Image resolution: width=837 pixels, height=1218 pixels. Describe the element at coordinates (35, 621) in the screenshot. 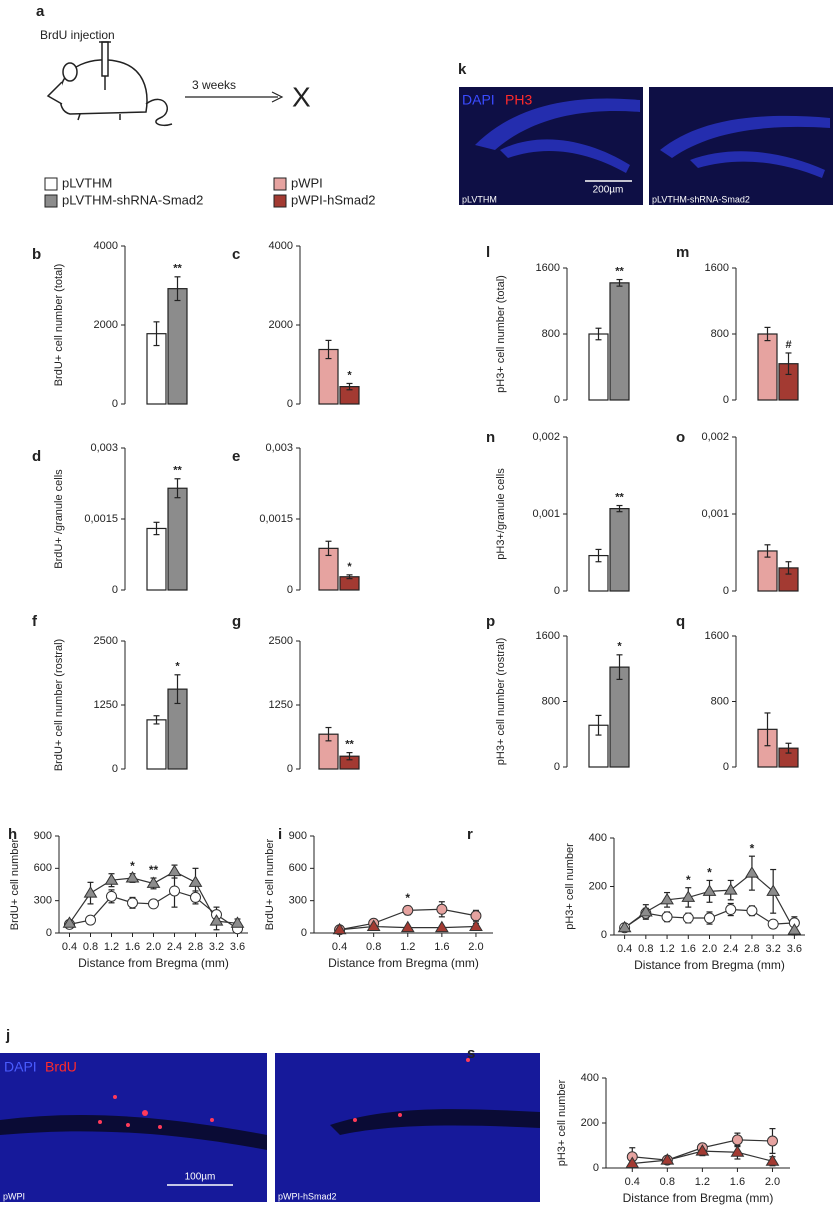

I see `panel-letter: f` at that location.